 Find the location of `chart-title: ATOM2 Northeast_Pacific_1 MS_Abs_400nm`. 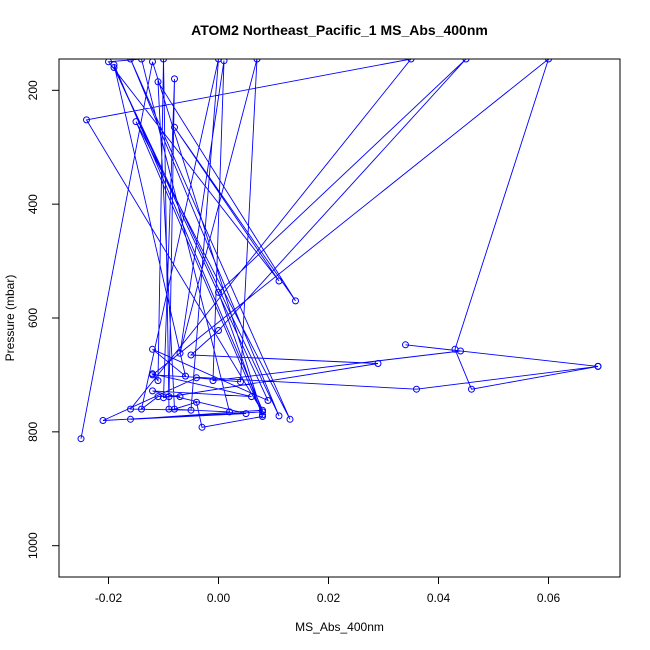

chart-title: ATOM2 Northeast_Pacific_1 MS_Abs_400nm is located at coordinates (339, 30).